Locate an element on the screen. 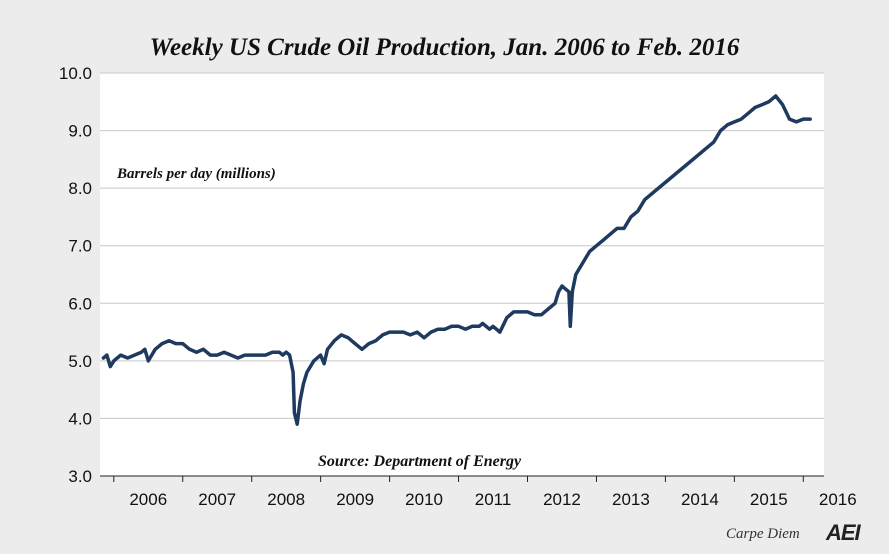  y-tick-label: 9.0 is located at coordinates (80, 131).